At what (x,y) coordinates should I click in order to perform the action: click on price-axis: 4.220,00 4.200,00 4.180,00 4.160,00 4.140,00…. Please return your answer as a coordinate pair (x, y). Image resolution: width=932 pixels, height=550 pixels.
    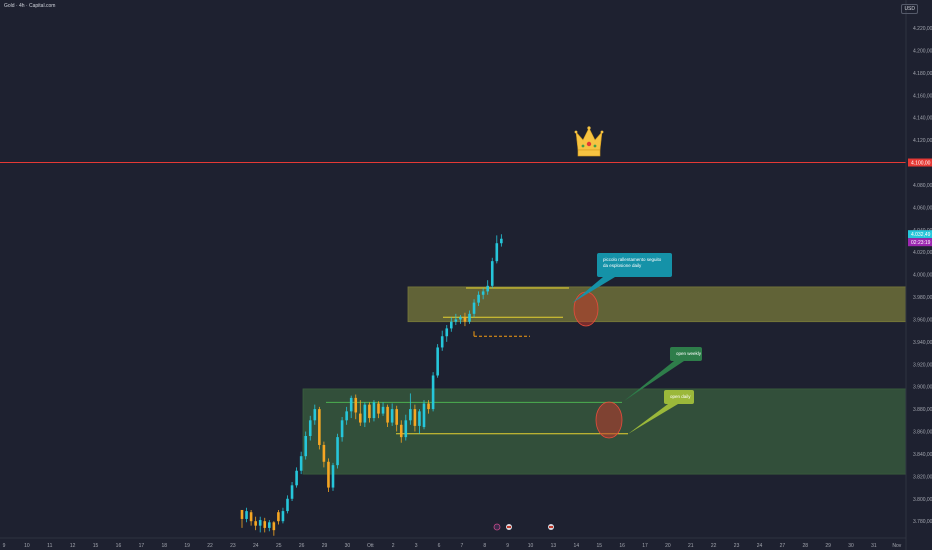
    Looking at the image, I should click on (922, 275).